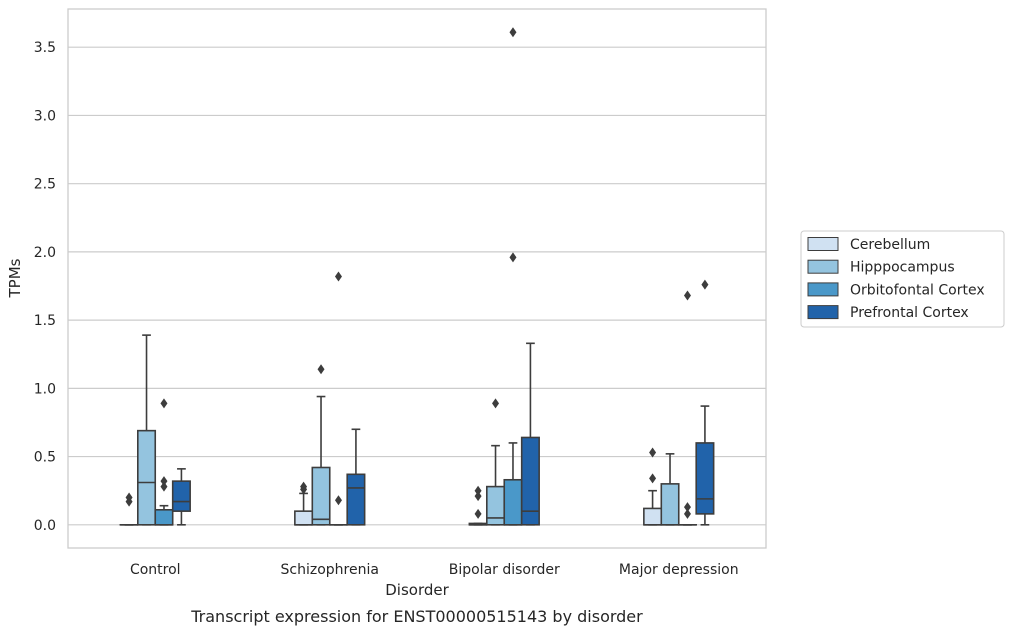  Describe the element at coordinates (909, 313) in the screenshot. I see `legend-label: Prefrontal Cortex` at that location.